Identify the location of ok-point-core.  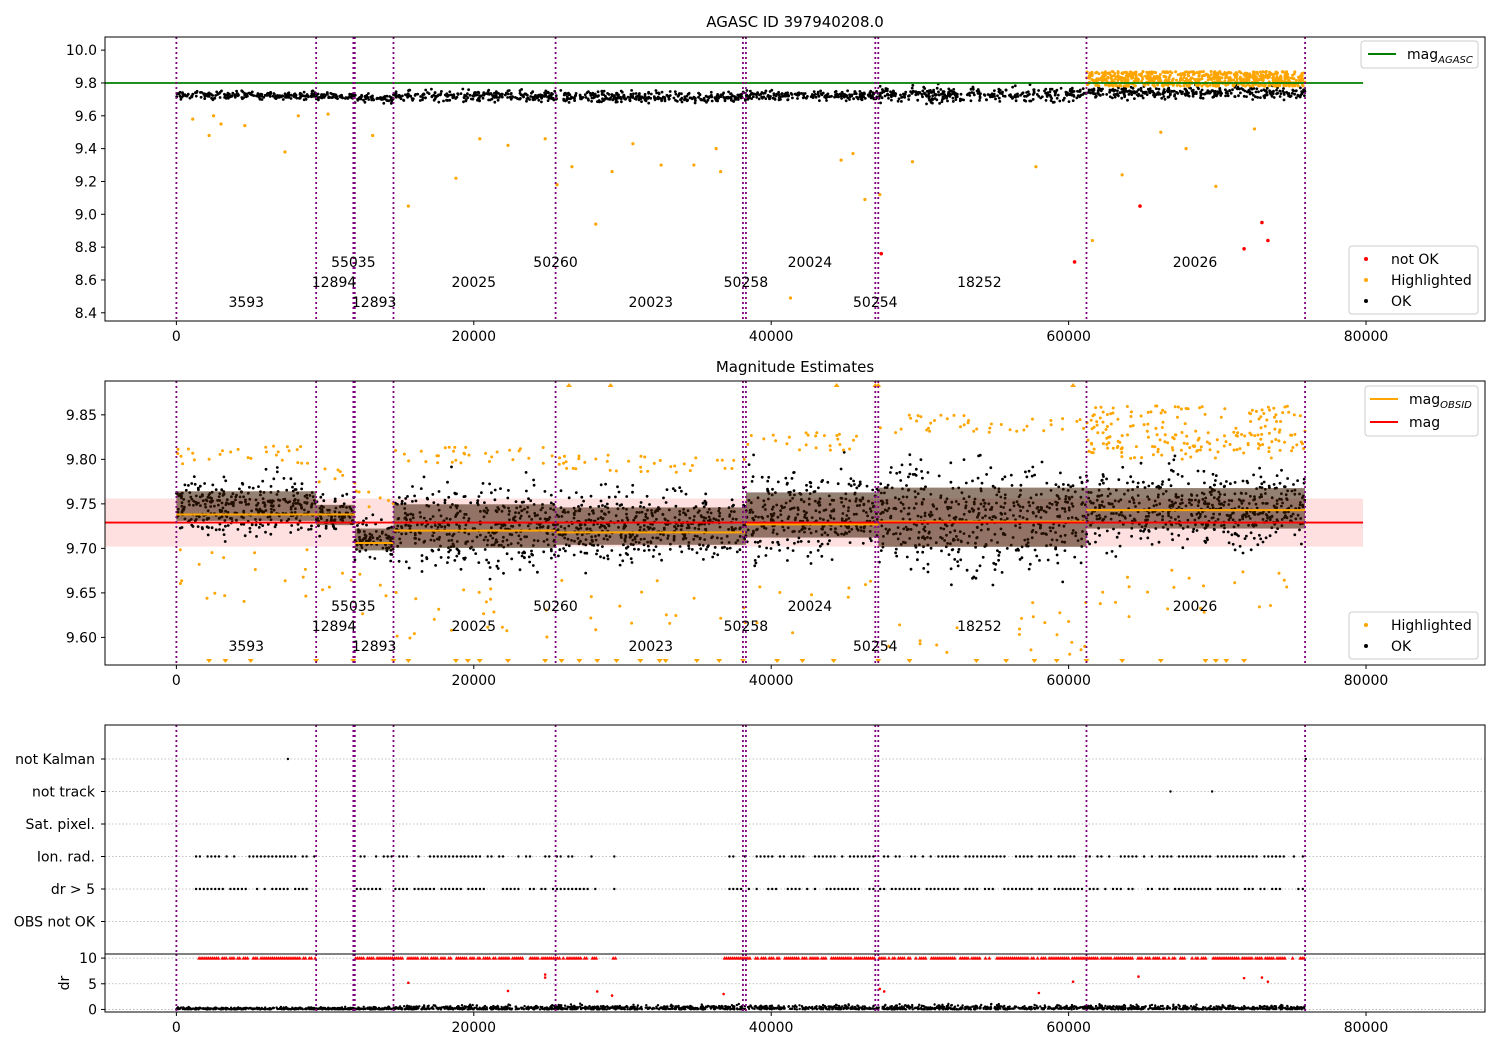
(474, 526).